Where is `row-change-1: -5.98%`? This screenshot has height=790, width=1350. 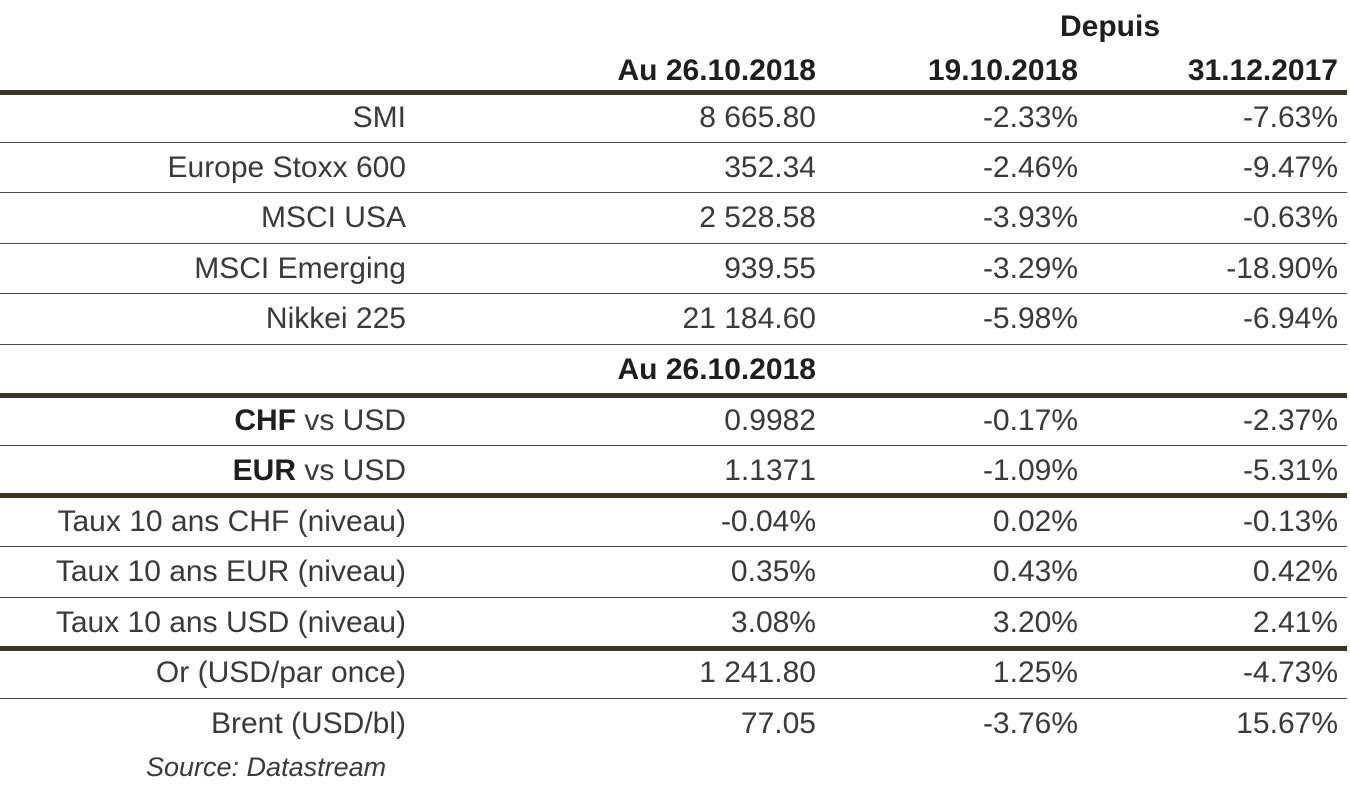
row-change-1: -5.98% is located at coordinates (1030, 318).